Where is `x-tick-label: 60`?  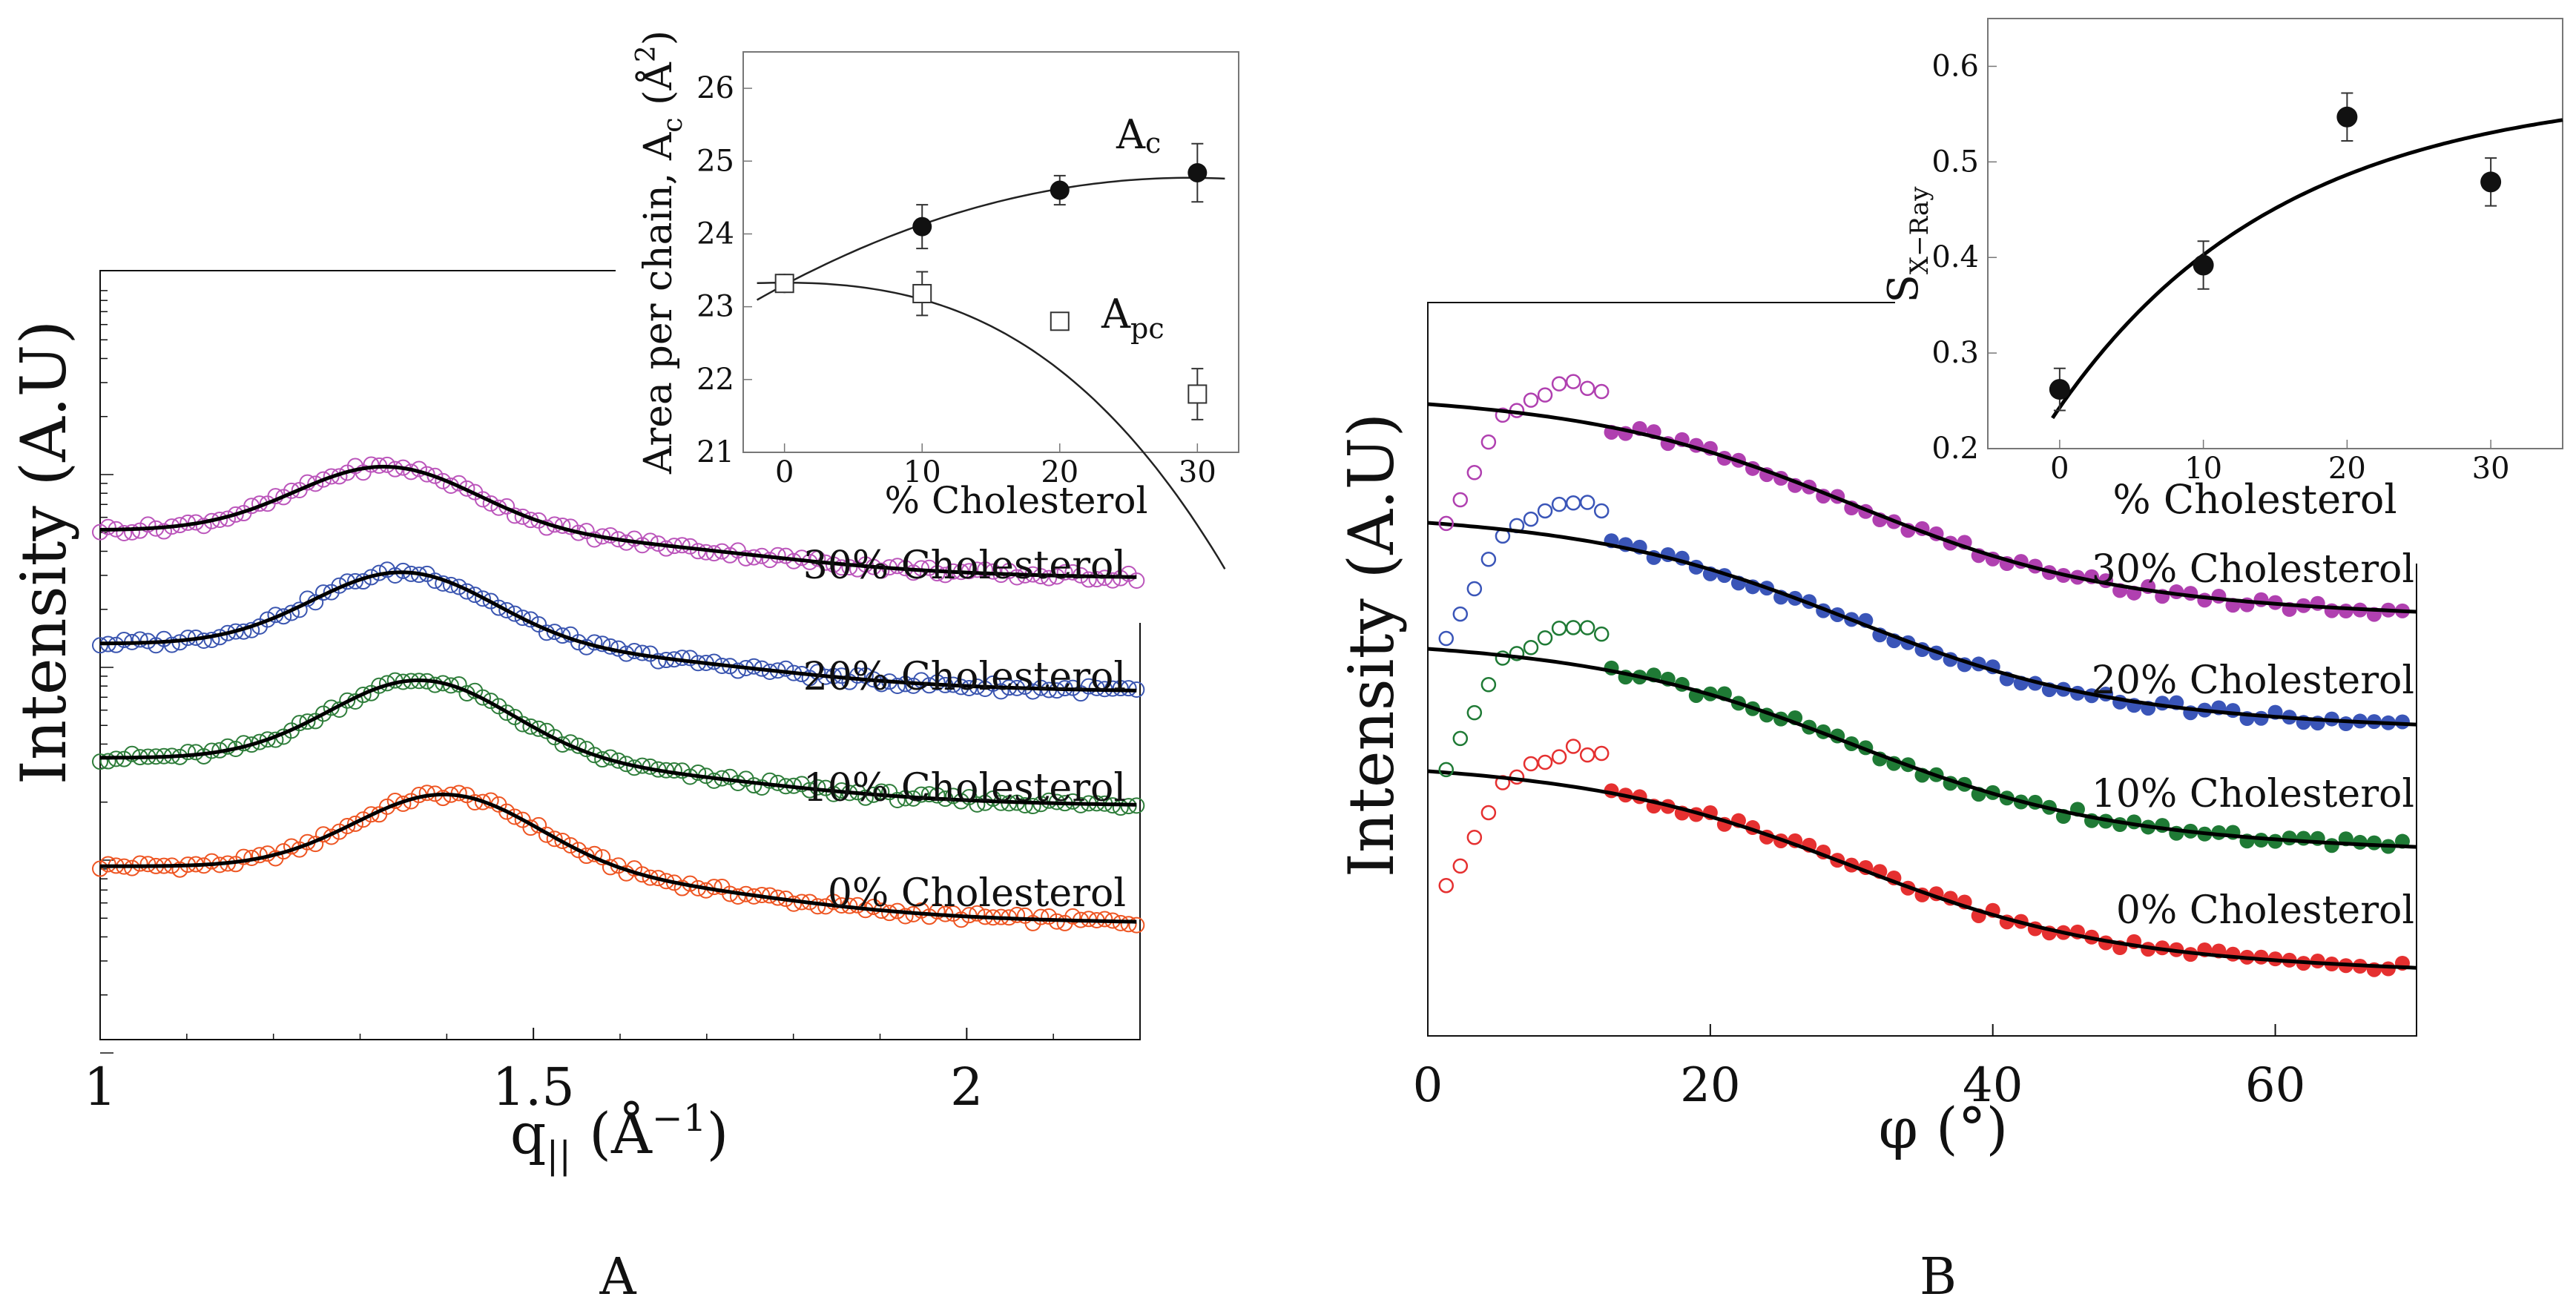
x-tick-label: 60 is located at coordinates (2275, 1086).